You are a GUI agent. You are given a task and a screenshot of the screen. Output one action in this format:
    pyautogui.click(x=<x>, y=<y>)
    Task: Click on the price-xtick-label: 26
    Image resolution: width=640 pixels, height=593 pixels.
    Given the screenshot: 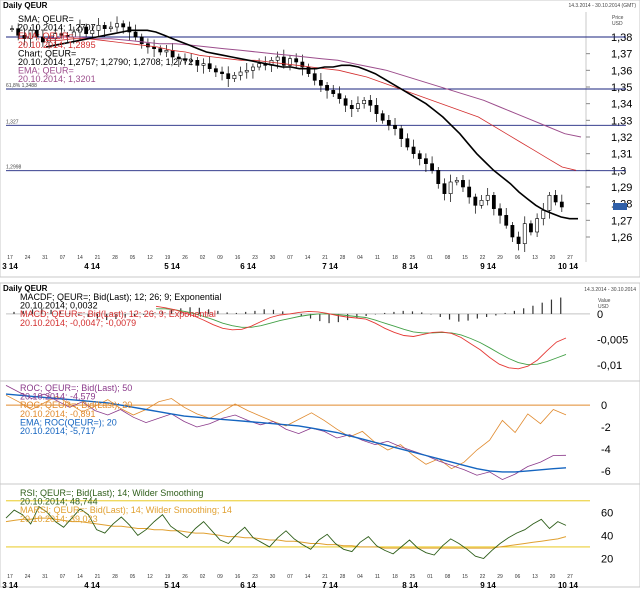 What is the action you would take?
    pyautogui.click(x=185, y=258)
    